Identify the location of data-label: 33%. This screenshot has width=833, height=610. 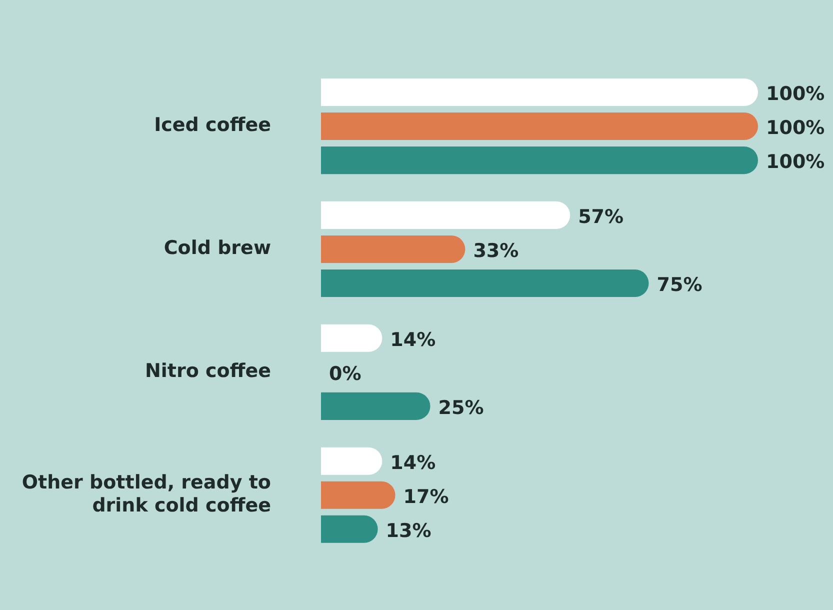
(496, 251).